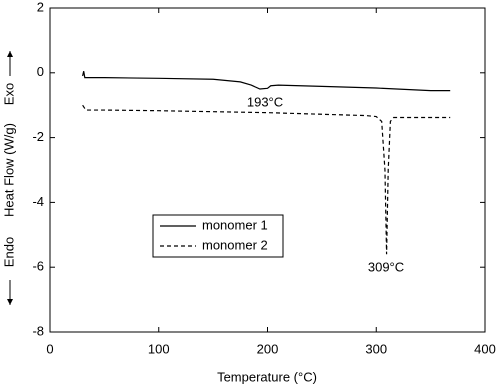 The height and width of the screenshot is (392, 500). What do you see at coordinates (38, 266) in the screenshot?
I see `y-tick-label: -6` at bounding box center [38, 266].